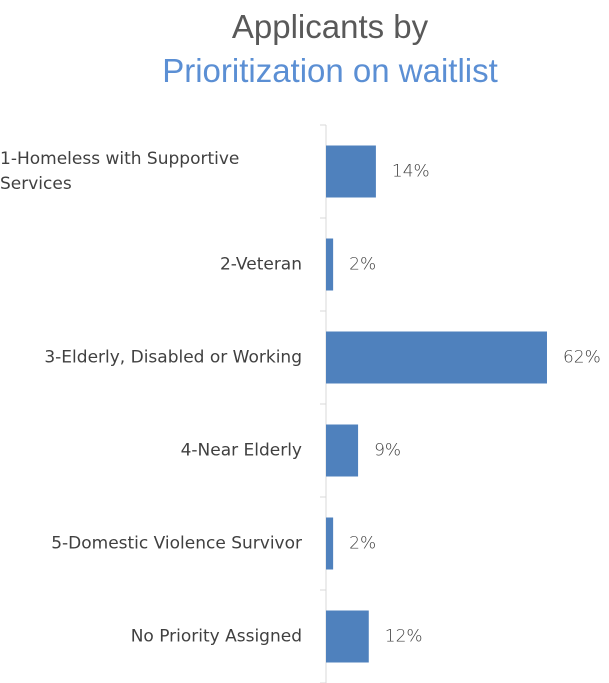 The image size is (609, 683). I want to click on category-label: 1-Homeless with Supportive Services, so click(151, 172).